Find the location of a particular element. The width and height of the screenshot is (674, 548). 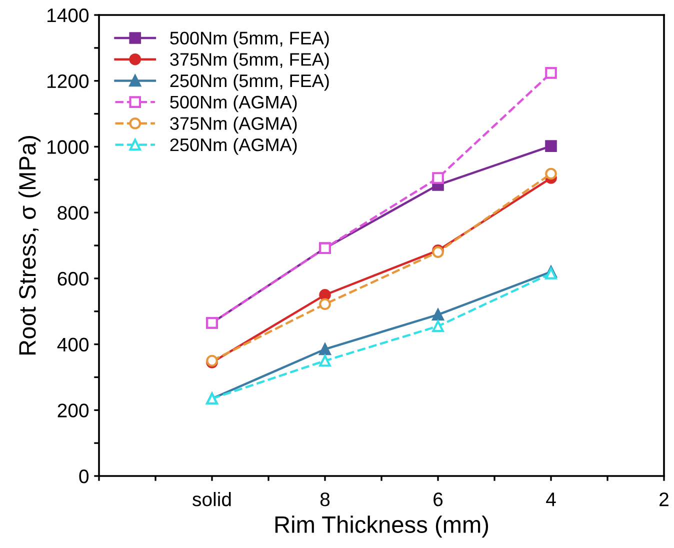

x-tick-label: 8 is located at coordinates (325, 499).